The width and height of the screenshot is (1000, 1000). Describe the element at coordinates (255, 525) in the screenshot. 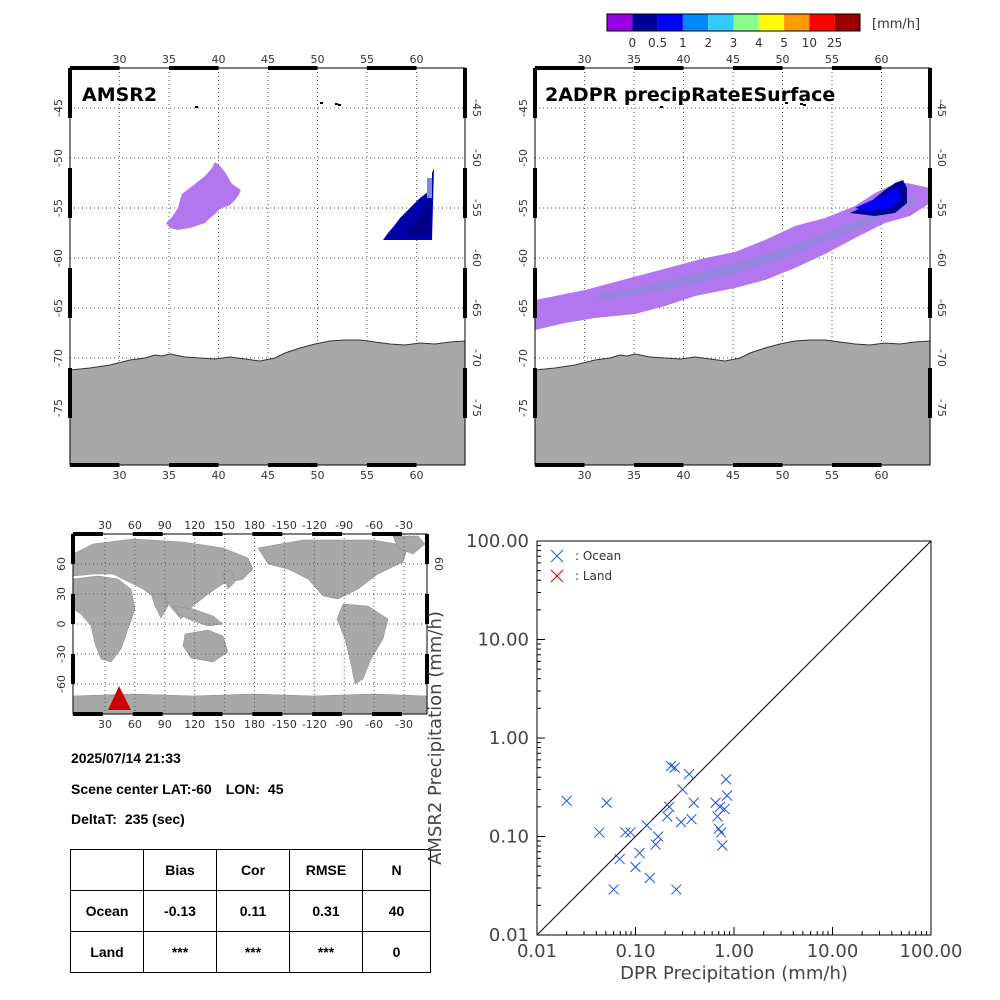

I see `overview-lon-labels-top: 30 60 90 120 150 180 -150 -120 -90 -60 -30` at that location.